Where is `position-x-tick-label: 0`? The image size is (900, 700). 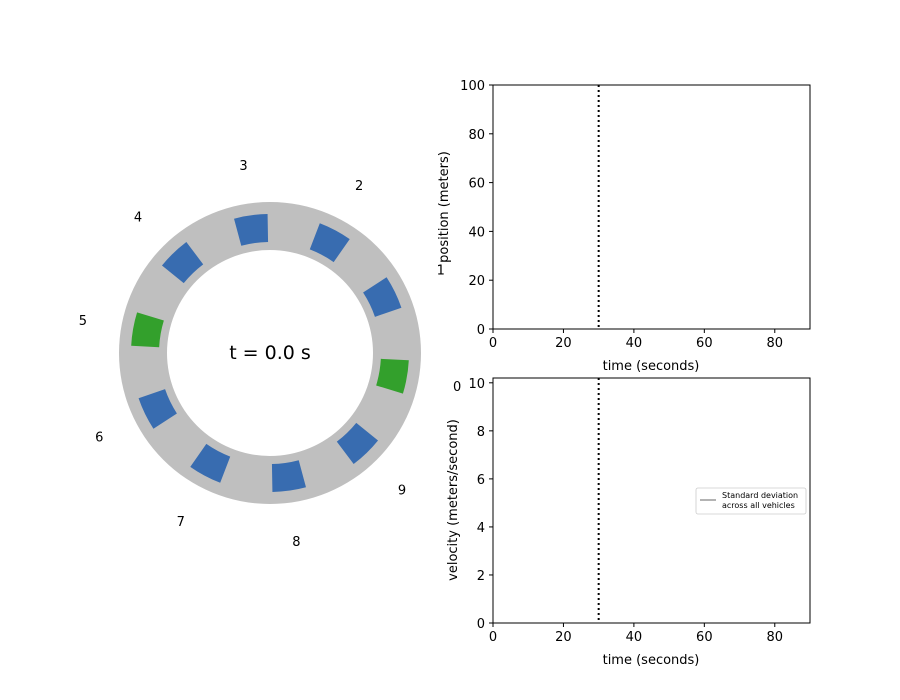 position-x-tick-label: 0 is located at coordinates (493, 343).